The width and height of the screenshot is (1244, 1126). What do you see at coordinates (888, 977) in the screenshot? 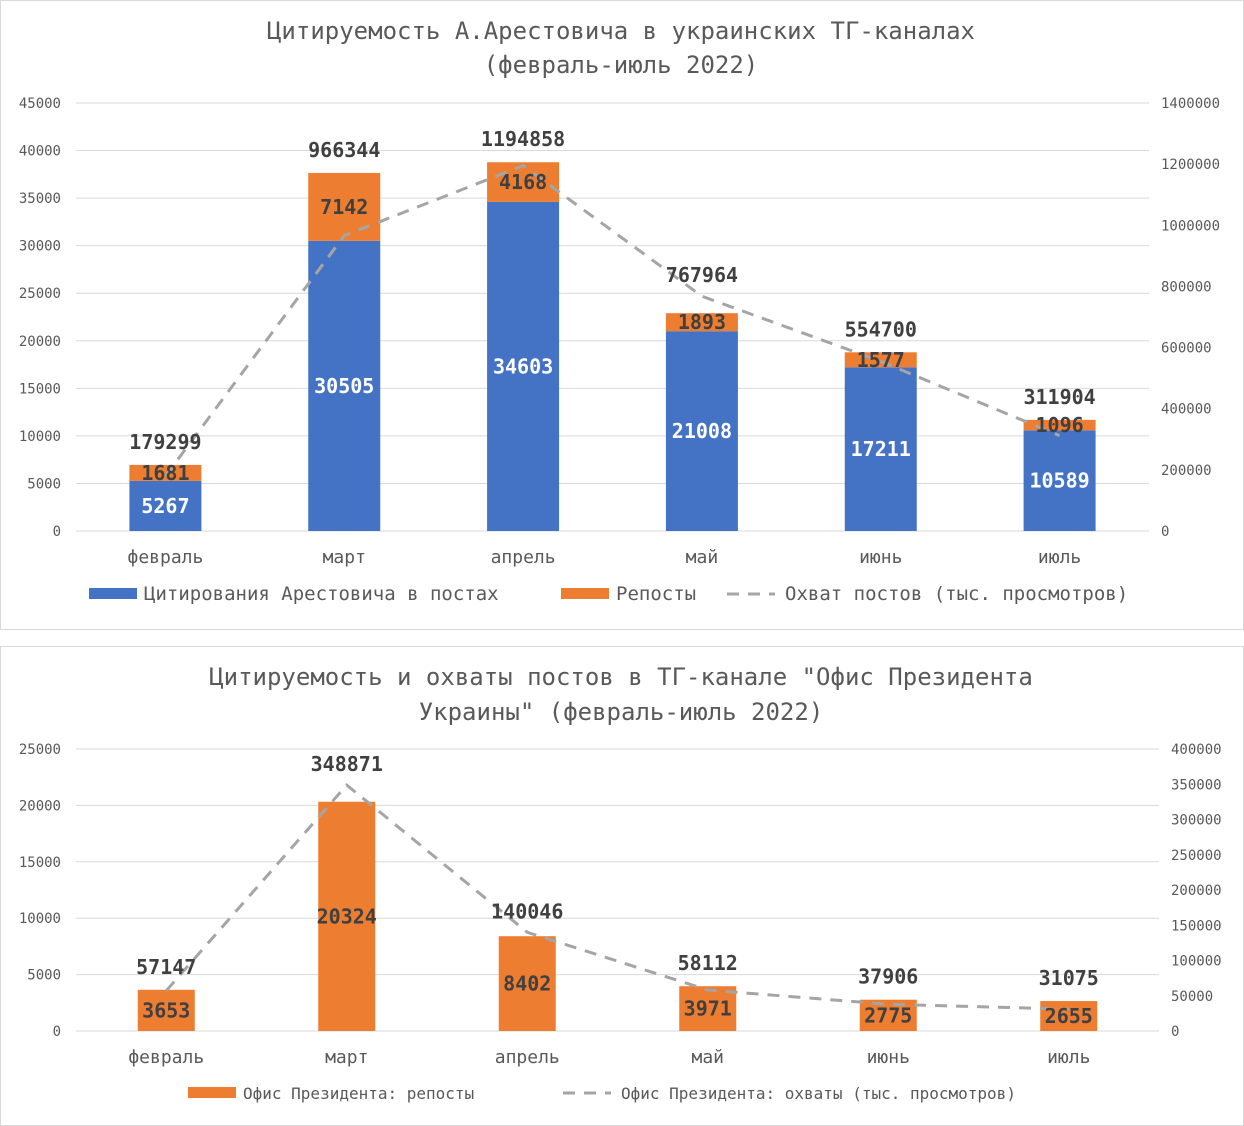
I see `reach-value-label: 37906` at bounding box center [888, 977].